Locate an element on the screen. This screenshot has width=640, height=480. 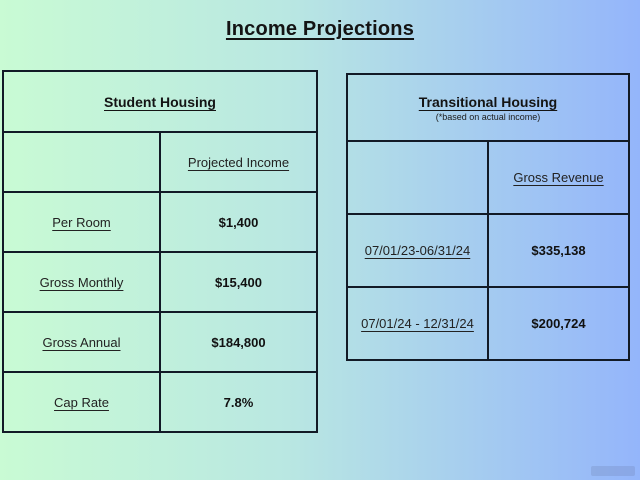
gross-monthly-value: $15,400 is located at coordinates (238, 282).